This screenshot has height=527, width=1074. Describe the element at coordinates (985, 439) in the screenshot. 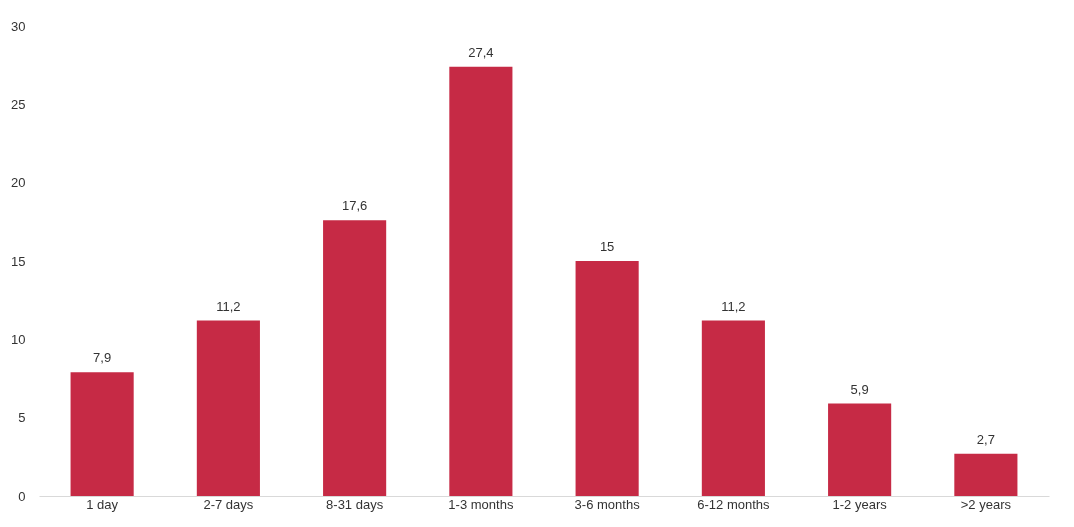

I see `data-label: 2,7` at that location.